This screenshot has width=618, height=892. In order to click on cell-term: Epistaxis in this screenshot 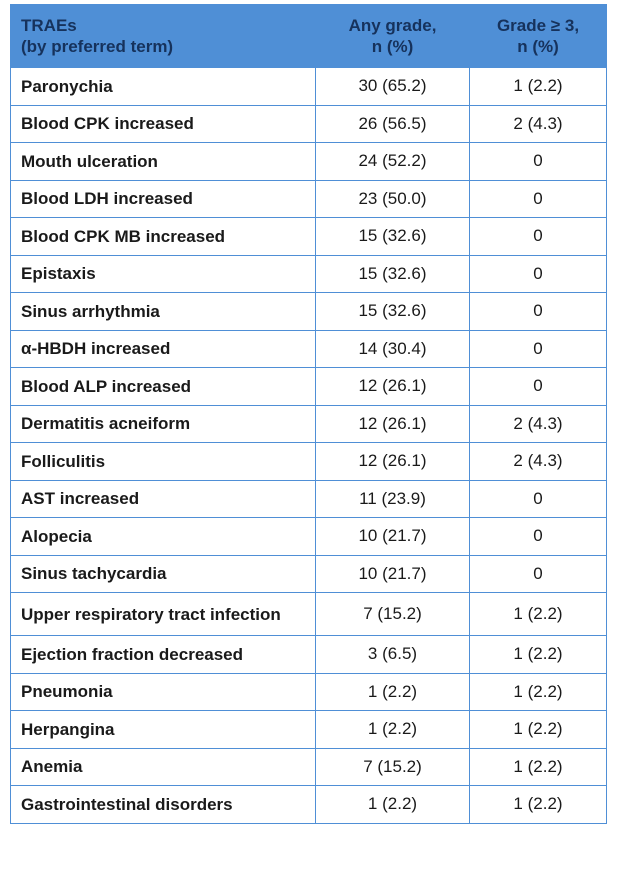, I will do `click(163, 273)`.